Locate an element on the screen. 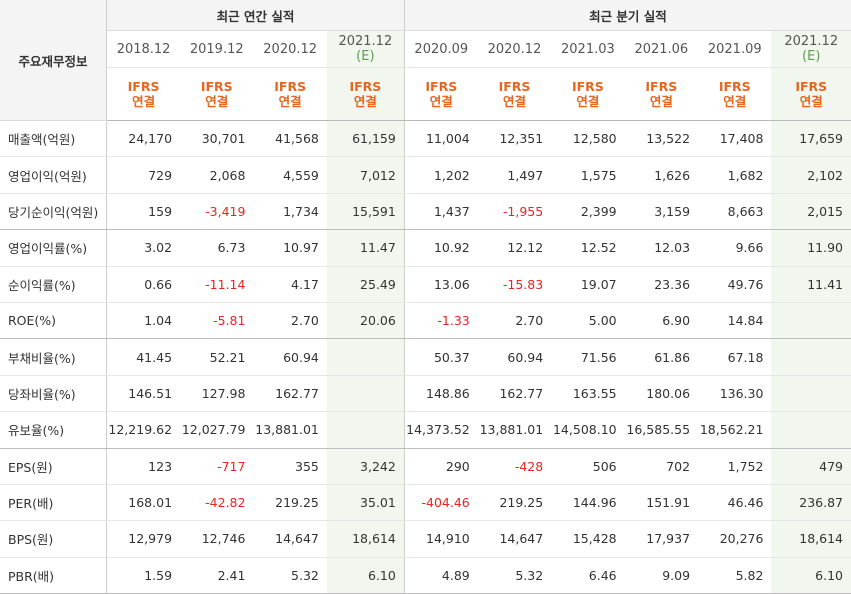  value-cell: -428 is located at coordinates (514, 466).